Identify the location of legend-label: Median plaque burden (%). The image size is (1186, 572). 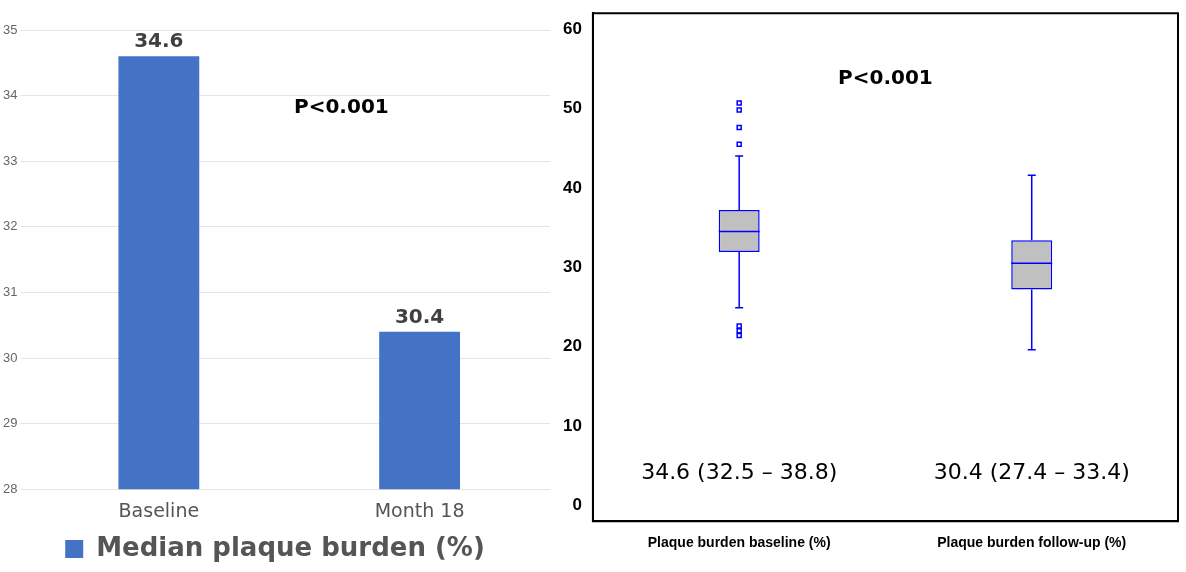
(290, 546).